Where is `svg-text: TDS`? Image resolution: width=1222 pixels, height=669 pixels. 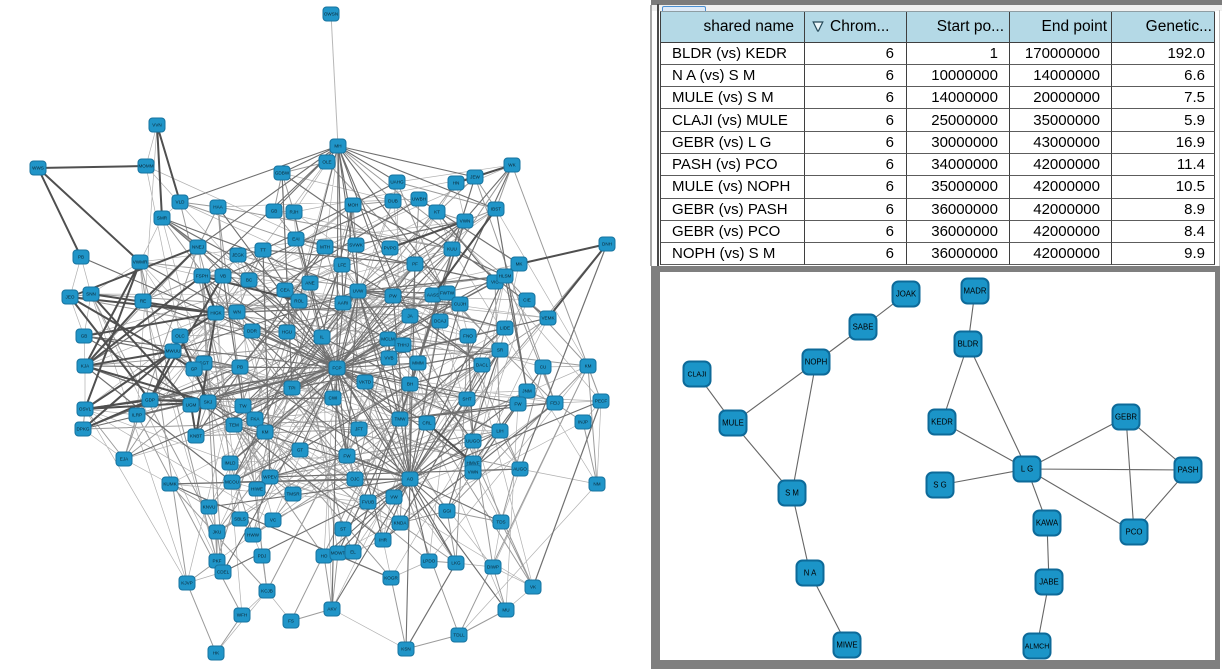 svg-text: TDS is located at coordinates (500, 522).